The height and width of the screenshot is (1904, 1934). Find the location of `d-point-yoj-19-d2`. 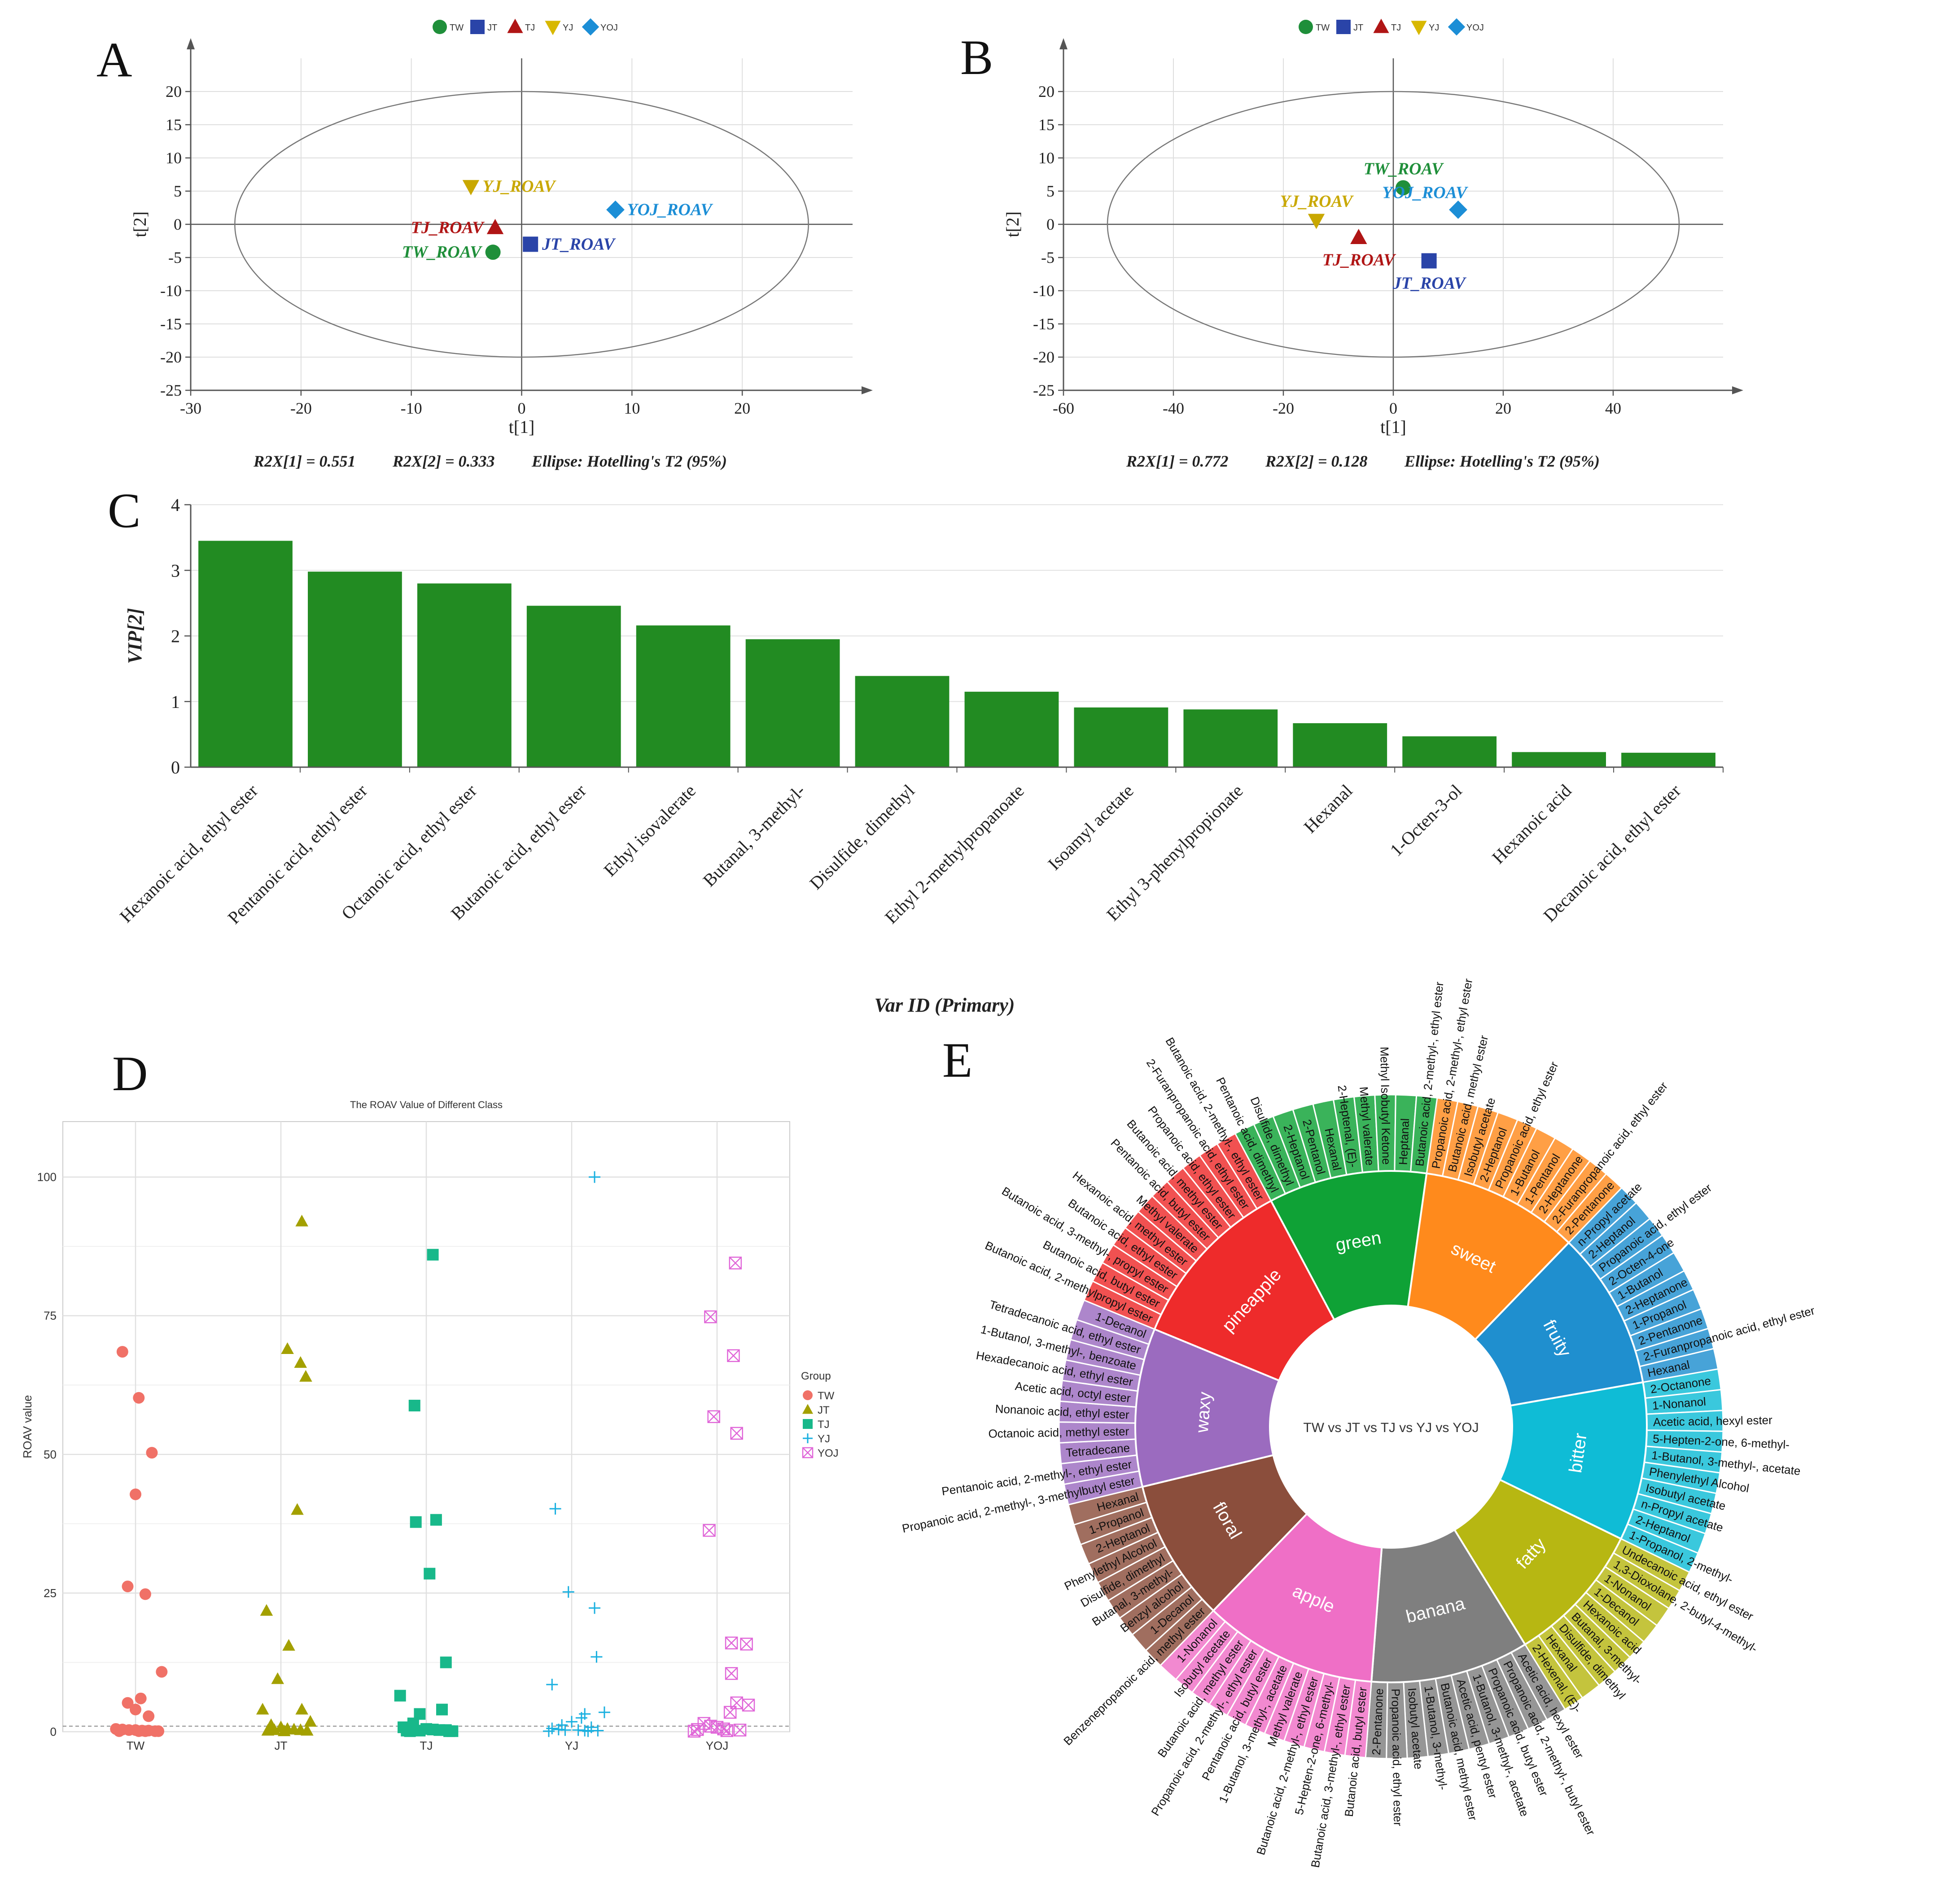

d-point-yoj-19-d2 is located at coordinates (694, 1732).